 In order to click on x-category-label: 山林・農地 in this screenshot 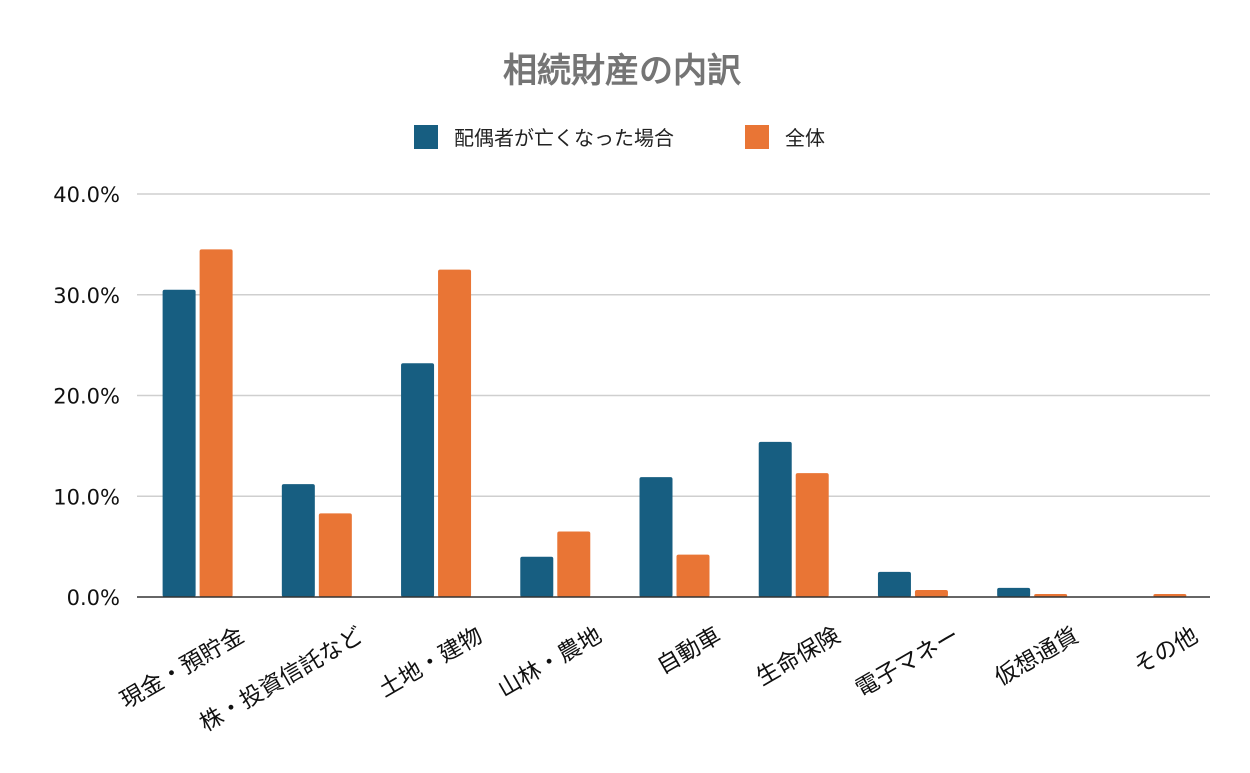, I will do `click(550, 663)`.